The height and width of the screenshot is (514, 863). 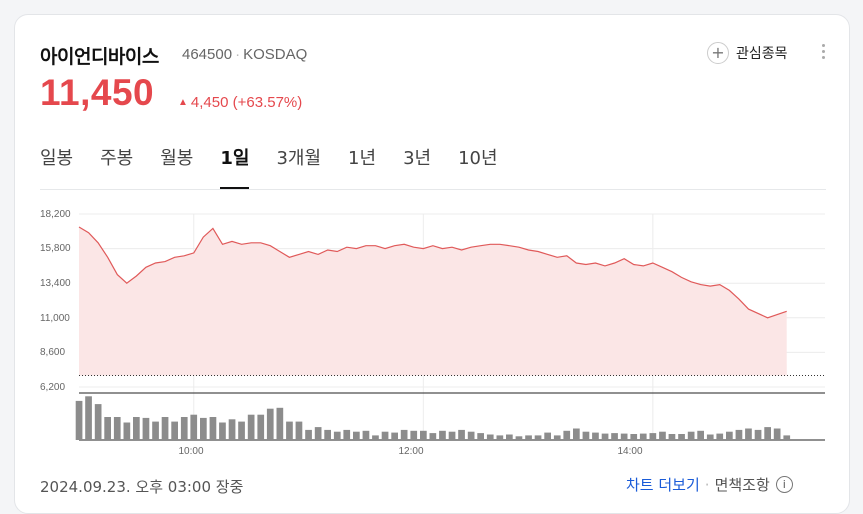 What do you see at coordinates (57, 158) in the screenshot?
I see `tab-daily: 일봉` at bounding box center [57, 158].